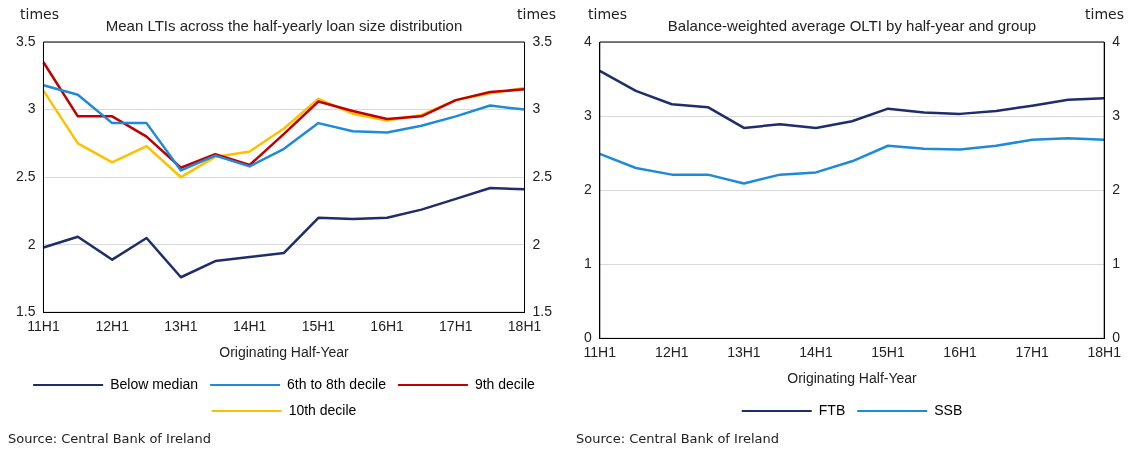 This screenshot has height=450, width=1136. What do you see at coordinates (337, 383) in the screenshot?
I see `legend-label: 6th to 8th decile` at bounding box center [337, 383].